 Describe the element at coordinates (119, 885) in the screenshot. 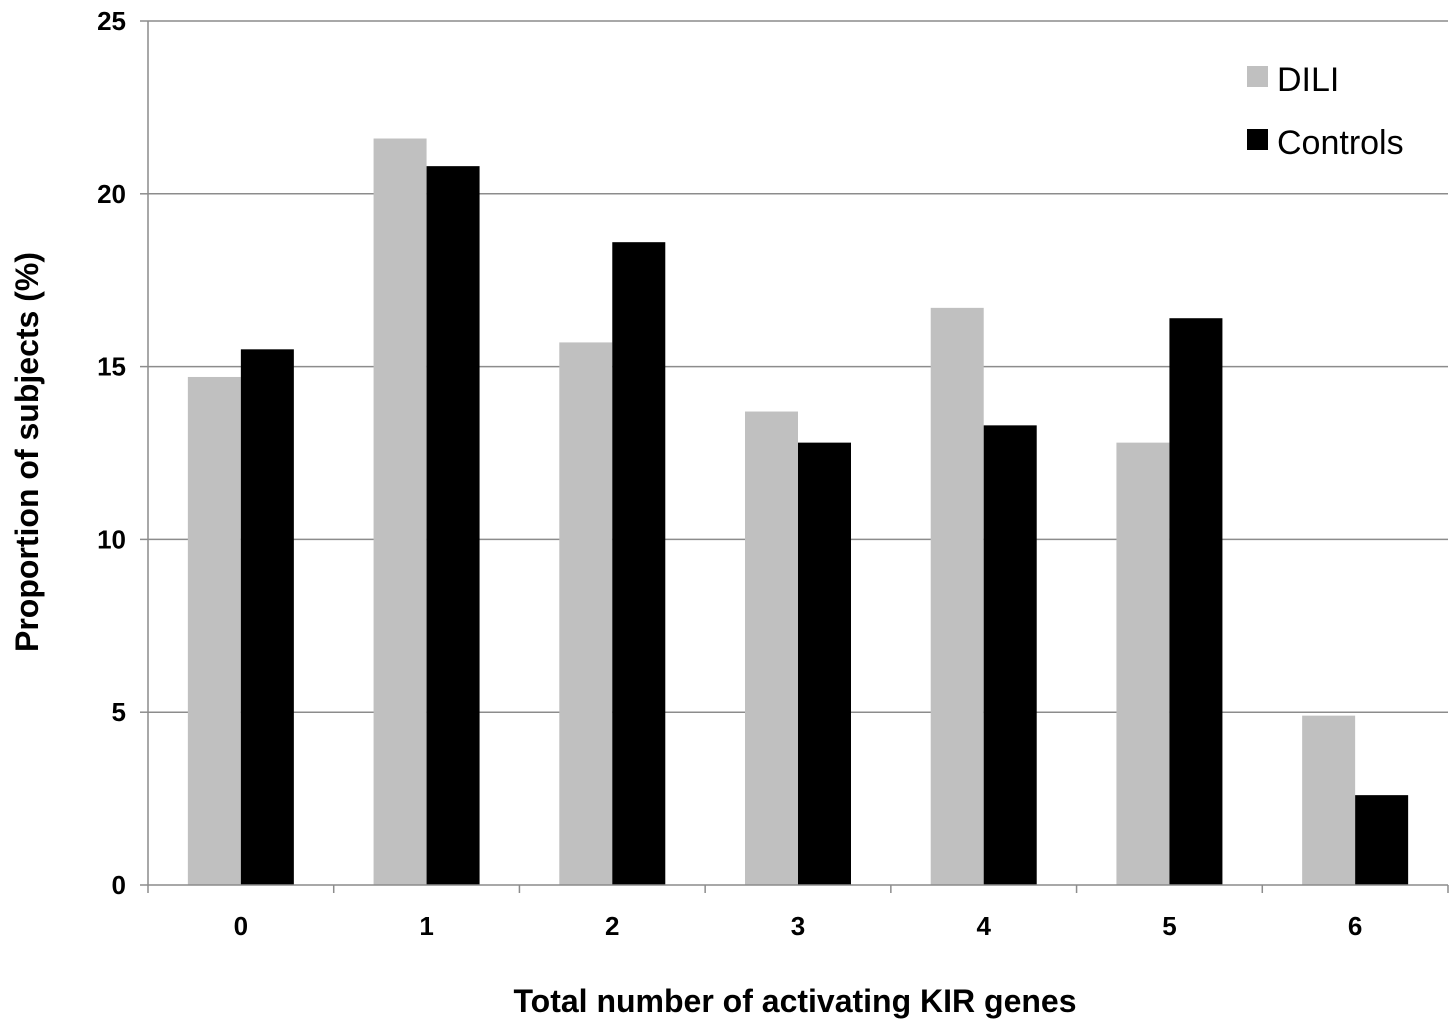

I see `y-tick-label: 0` at that location.